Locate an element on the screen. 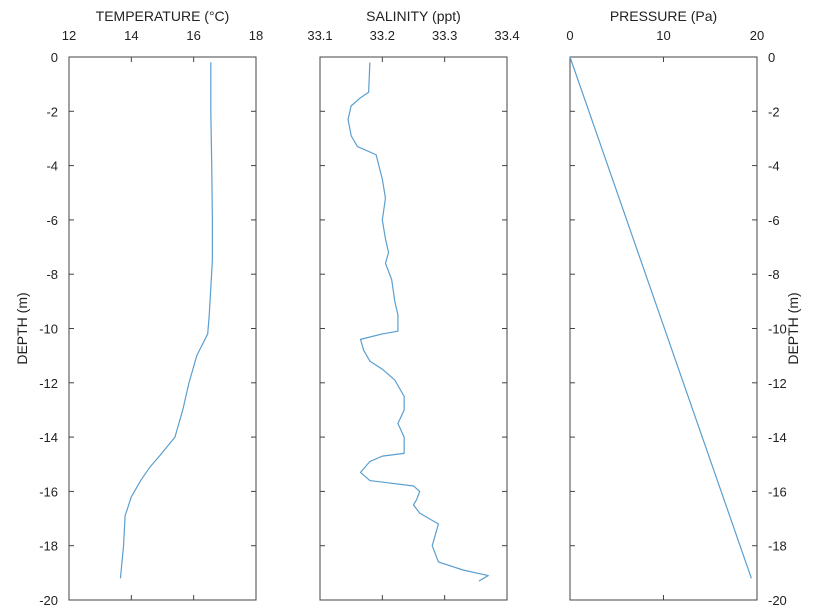 The image size is (814, 616). x-tick-label: 18 is located at coordinates (256, 35).